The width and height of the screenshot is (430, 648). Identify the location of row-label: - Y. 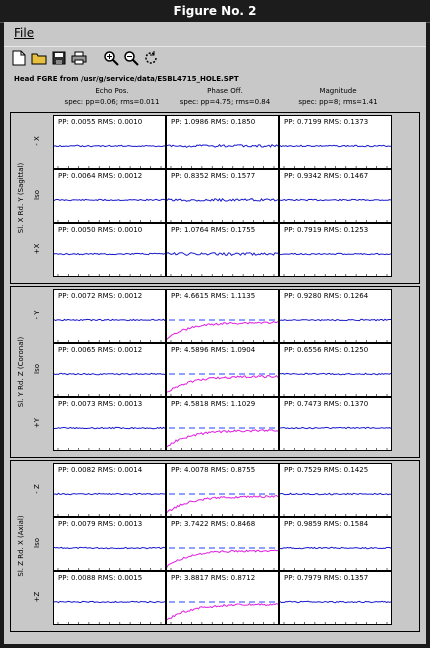
(37, 315).